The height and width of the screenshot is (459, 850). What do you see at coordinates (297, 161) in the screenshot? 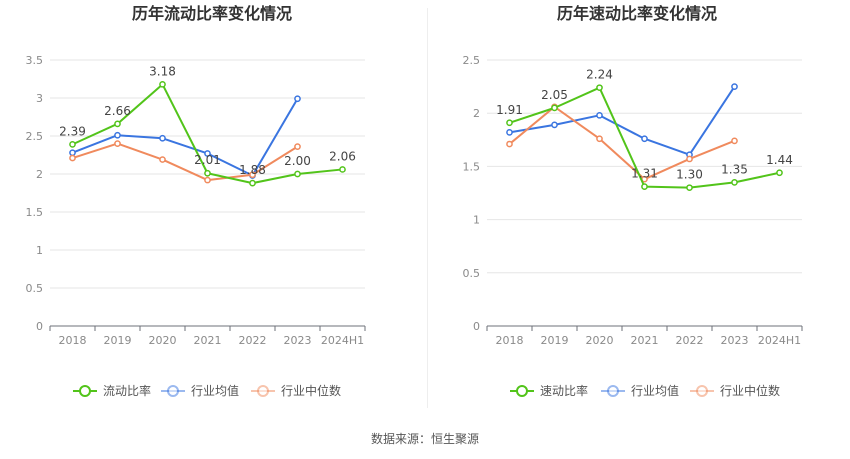
I see `data-label: 2.00` at bounding box center [297, 161].